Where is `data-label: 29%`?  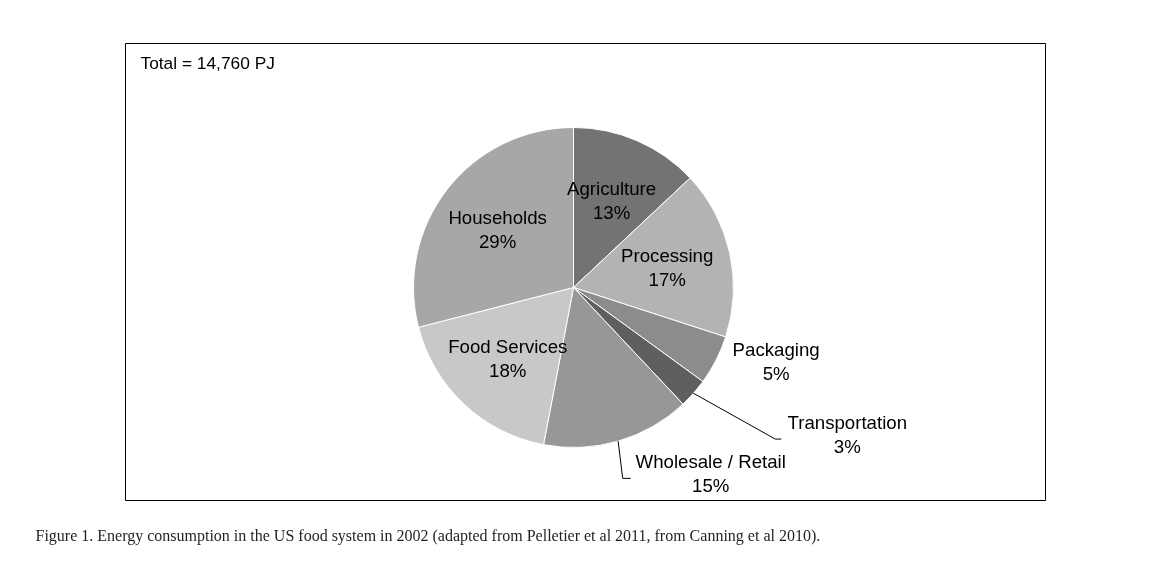
data-label: 29% is located at coordinates (497, 242).